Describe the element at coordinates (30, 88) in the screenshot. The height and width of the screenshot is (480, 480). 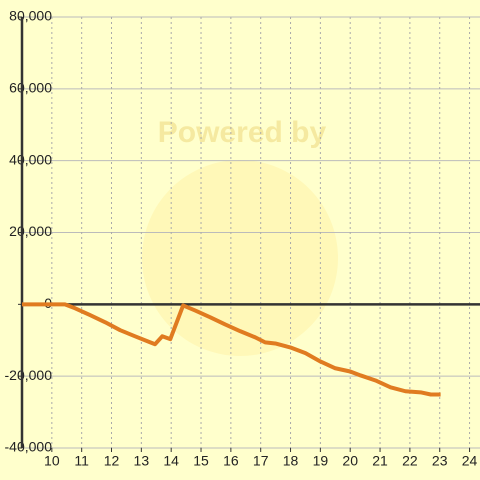
I see `y-tick-label: 60,000` at that location.